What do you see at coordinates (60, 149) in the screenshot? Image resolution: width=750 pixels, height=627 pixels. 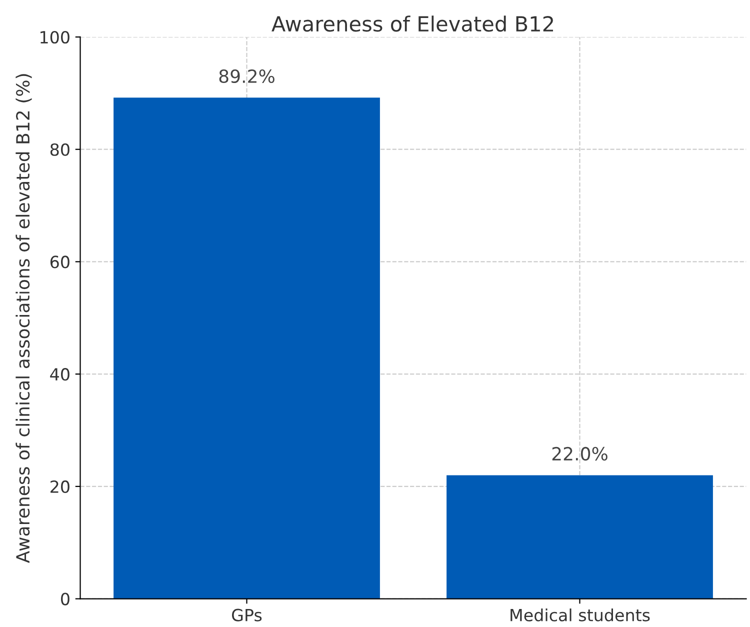 I see `y-tick-label: 80` at bounding box center [60, 149].